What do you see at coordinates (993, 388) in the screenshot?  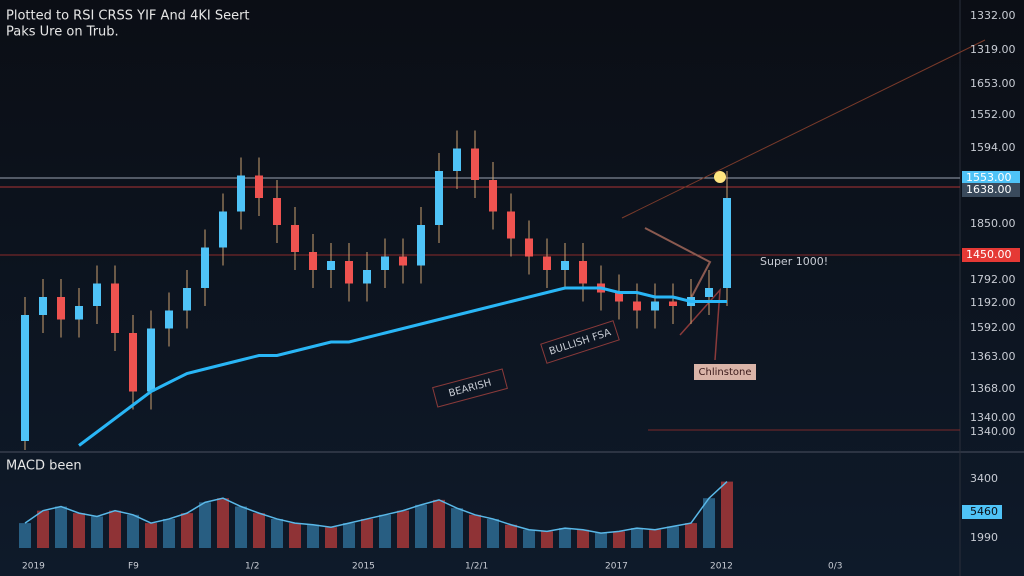 I see `price-axis-label: 1368.00` at bounding box center [993, 388].